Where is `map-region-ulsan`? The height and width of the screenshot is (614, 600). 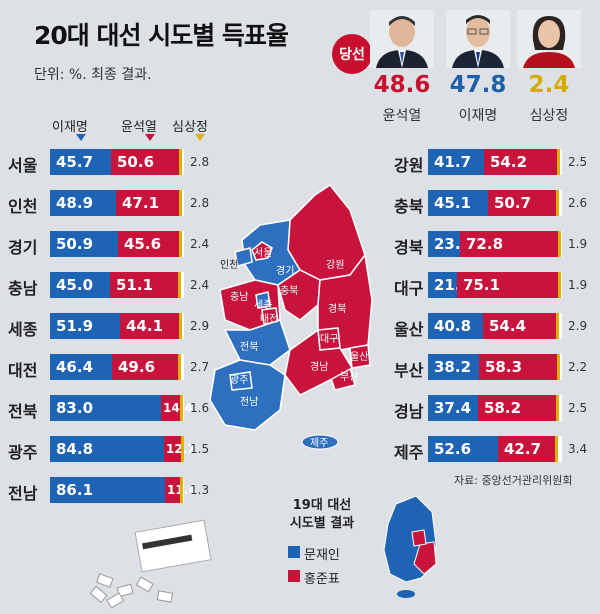
map-region-ulsan is located at coordinates (360, 356).